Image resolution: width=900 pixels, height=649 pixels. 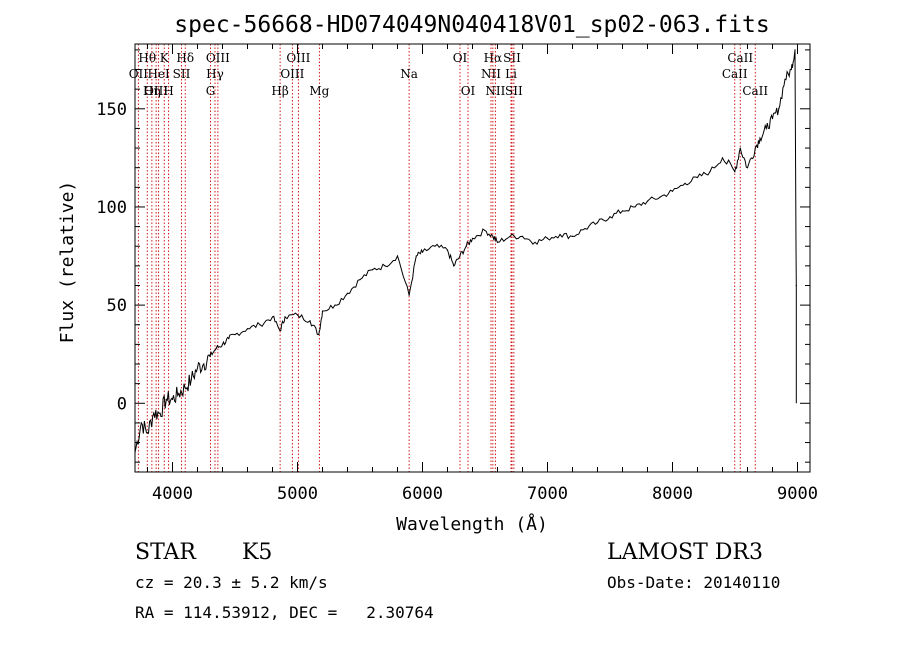 I want to click on line-label-2: OIII, so click(x=156, y=91).